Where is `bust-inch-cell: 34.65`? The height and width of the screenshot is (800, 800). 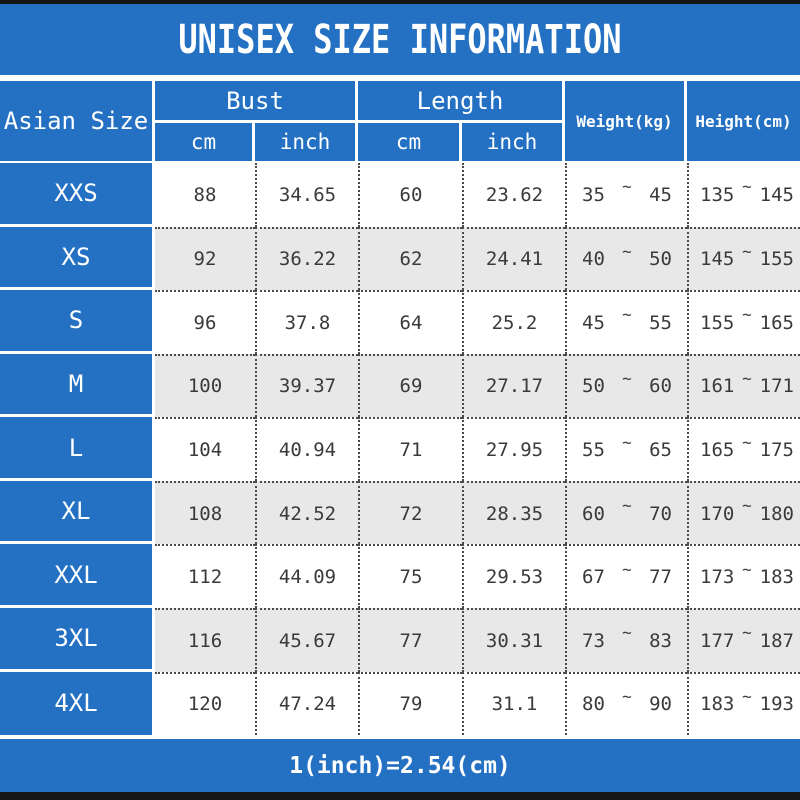
bust-inch-cell: 34.65 is located at coordinates (306, 195).